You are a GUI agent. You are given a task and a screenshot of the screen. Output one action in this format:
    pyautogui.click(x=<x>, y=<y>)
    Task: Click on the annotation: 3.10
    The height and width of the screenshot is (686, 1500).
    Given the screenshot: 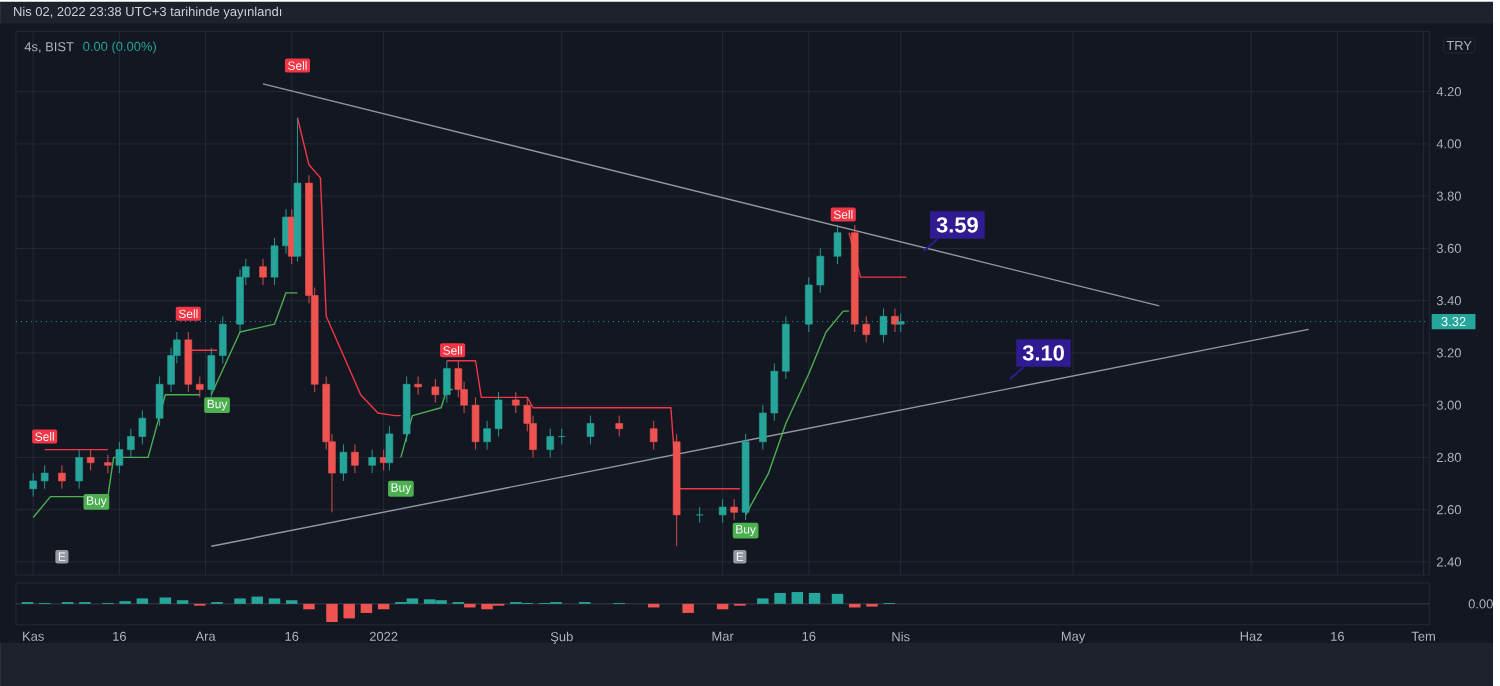 What is the action you would take?
    pyautogui.click(x=1043, y=353)
    